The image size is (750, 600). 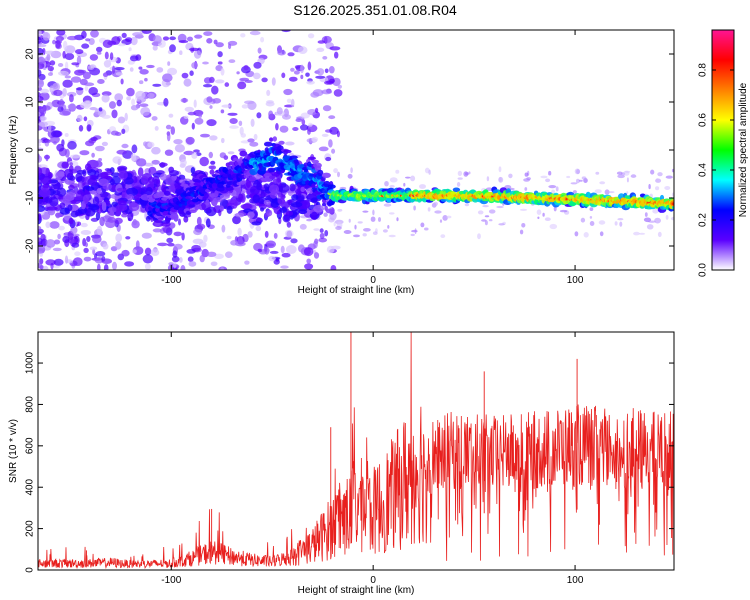 What do you see at coordinates (13, 451) in the screenshot?
I see `snr-y-label: SNR (10 * v/v)` at bounding box center [13, 451].